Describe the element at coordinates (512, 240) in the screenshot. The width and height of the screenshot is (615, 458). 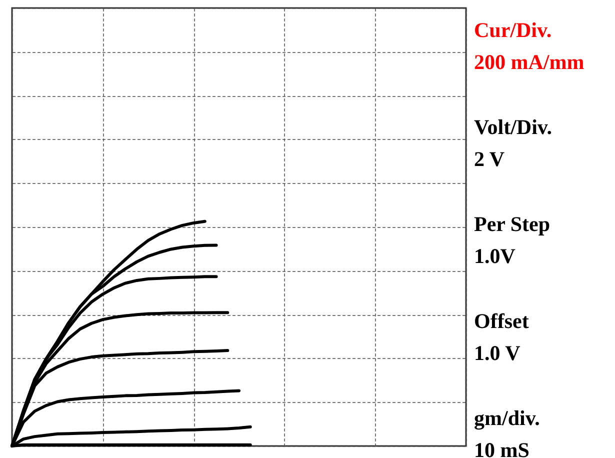
I see `text: Per Step 1.0V` at that location.